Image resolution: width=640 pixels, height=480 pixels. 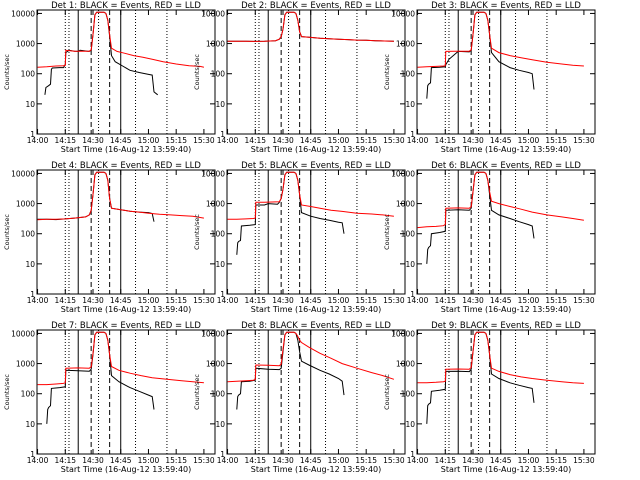 I want to click on panel-title: Det 8: BLACK = Events, RED = LLD, so click(x=316, y=326).